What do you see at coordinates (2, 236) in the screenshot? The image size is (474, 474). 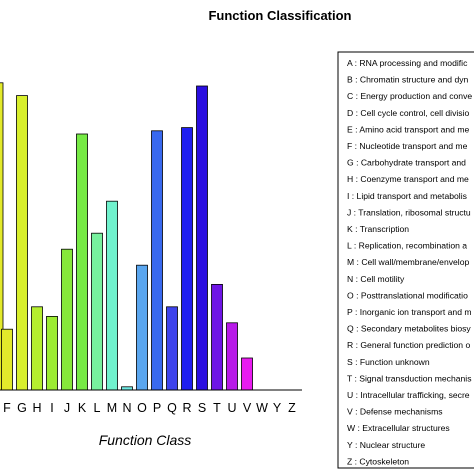 I see `bar-partial` at bounding box center [2, 236].